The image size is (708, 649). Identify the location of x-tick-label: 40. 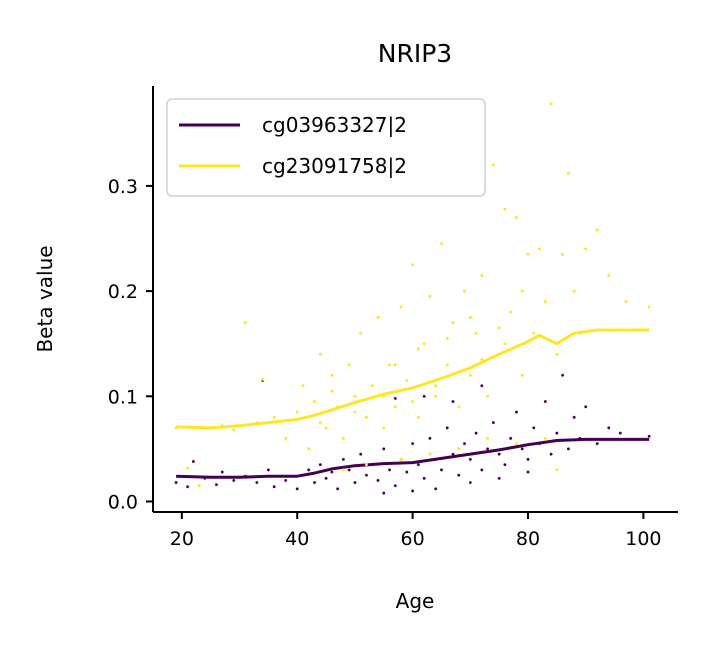
(297, 539).